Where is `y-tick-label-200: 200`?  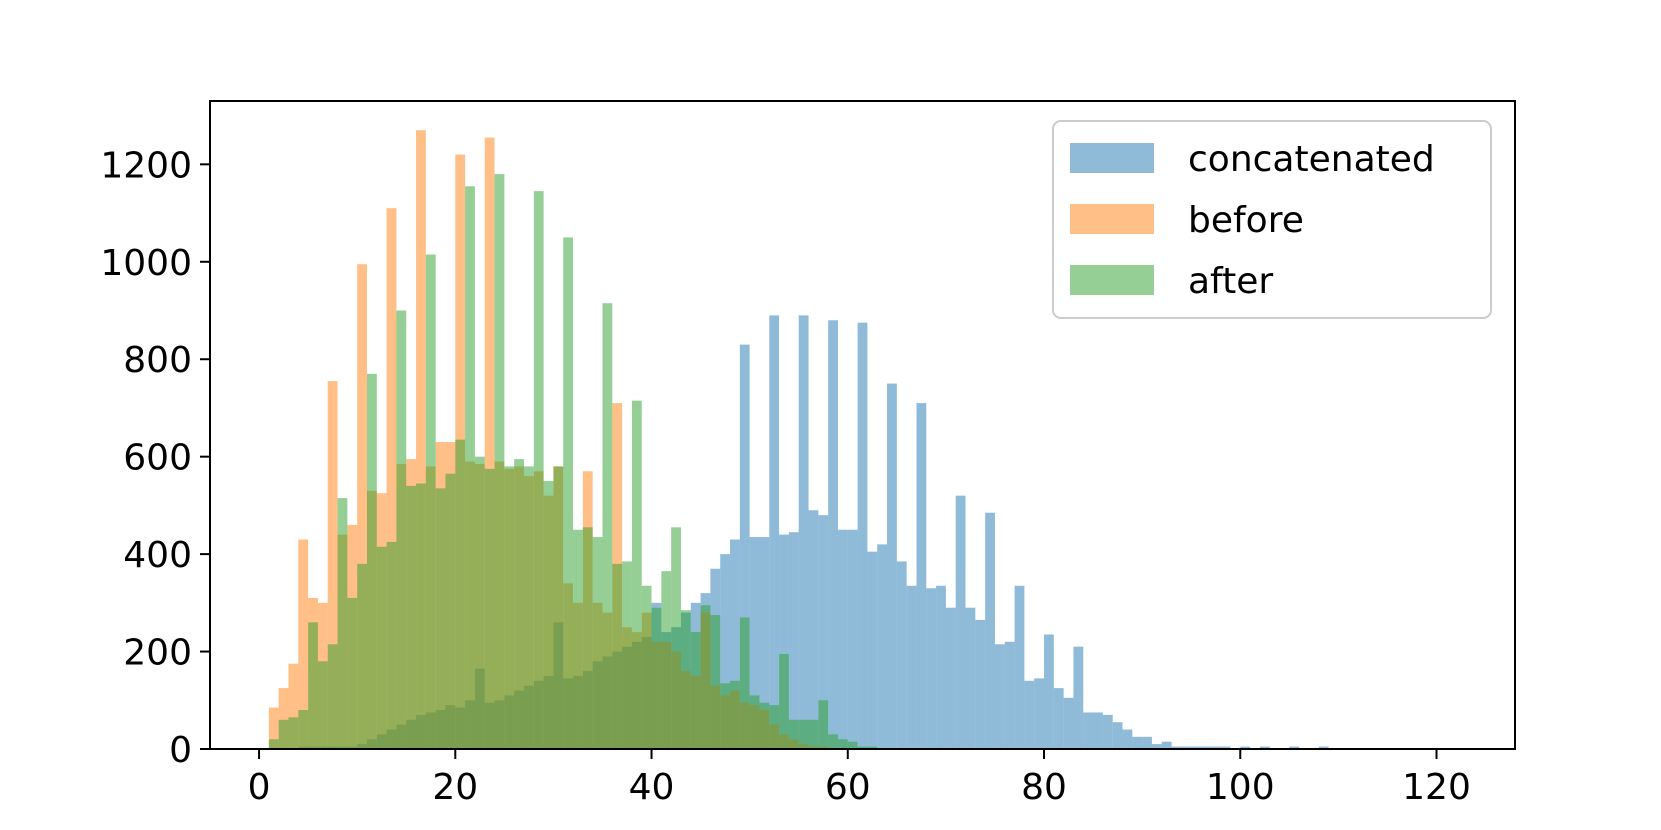 y-tick-label-200: 200 is located at coordinates (157, 653).